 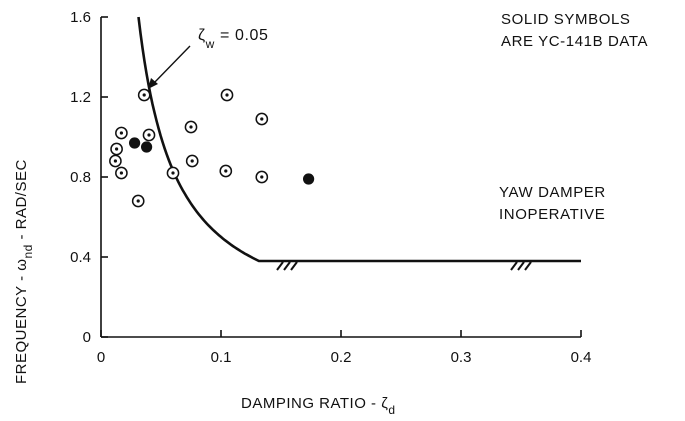 I want to click on y-tick-label: 0.4, so click(x=80, y=257).